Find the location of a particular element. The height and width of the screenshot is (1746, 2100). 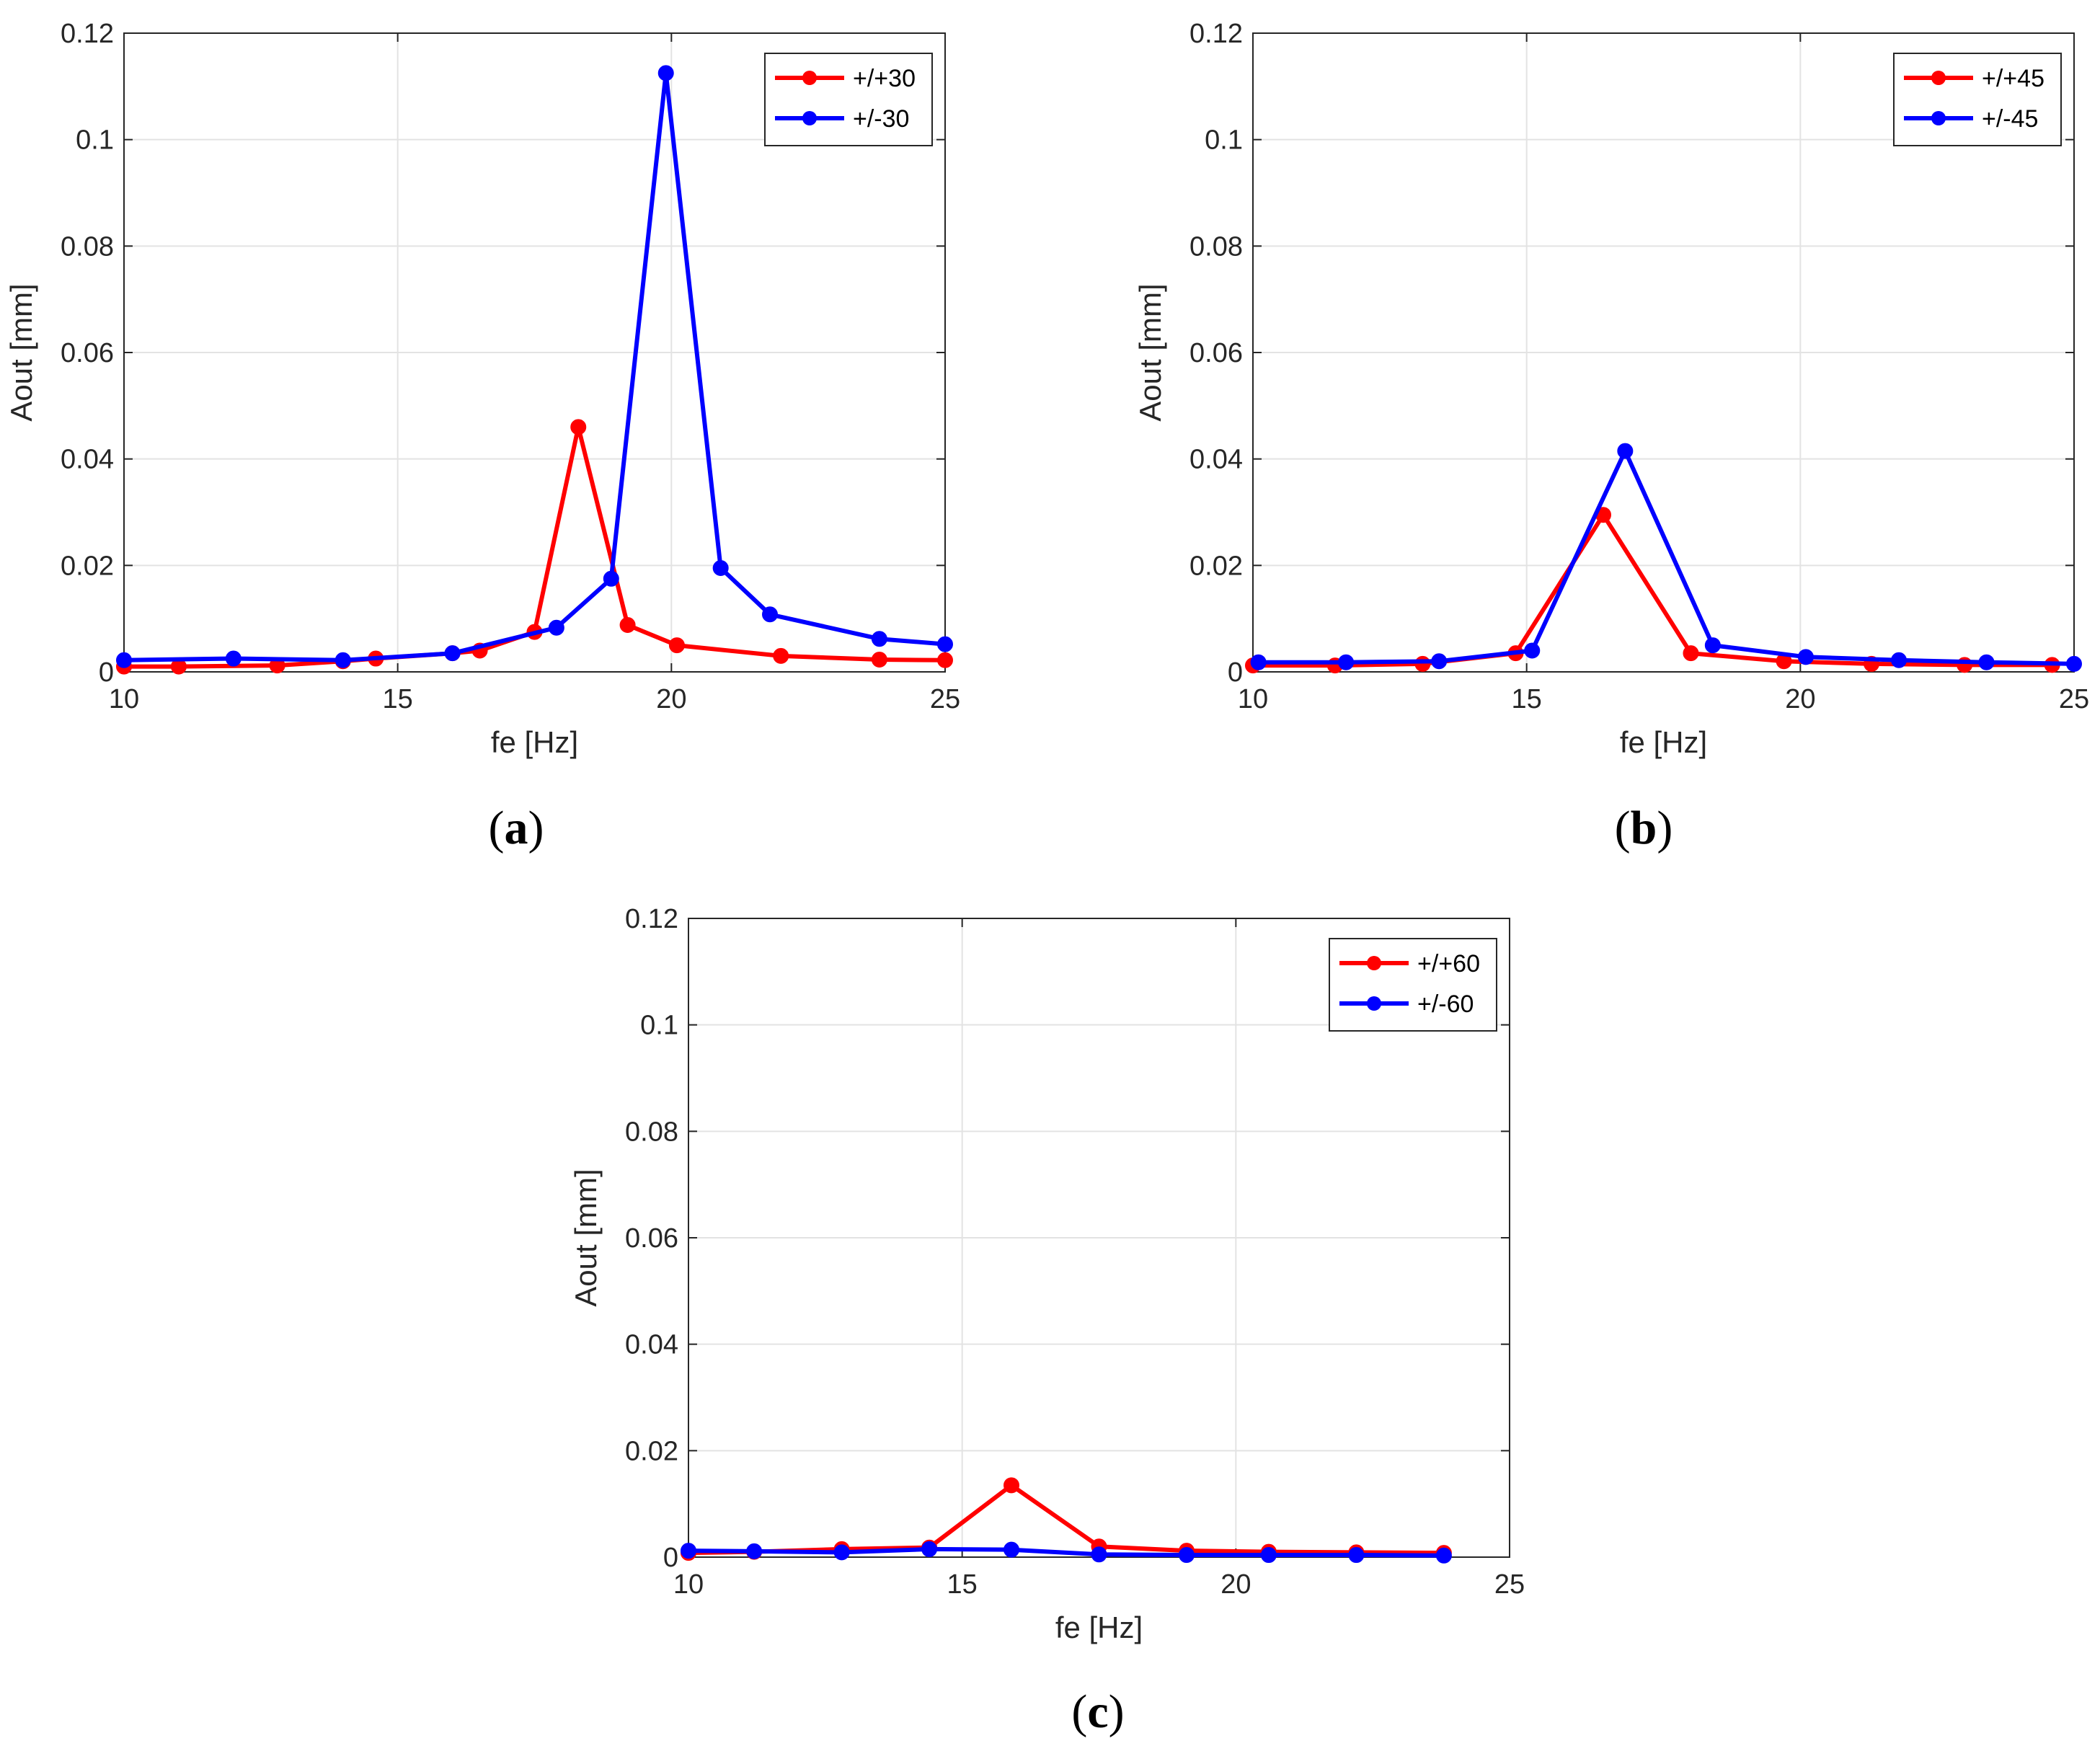

series-line-+/+45 is located at coordinates (1652, 590).